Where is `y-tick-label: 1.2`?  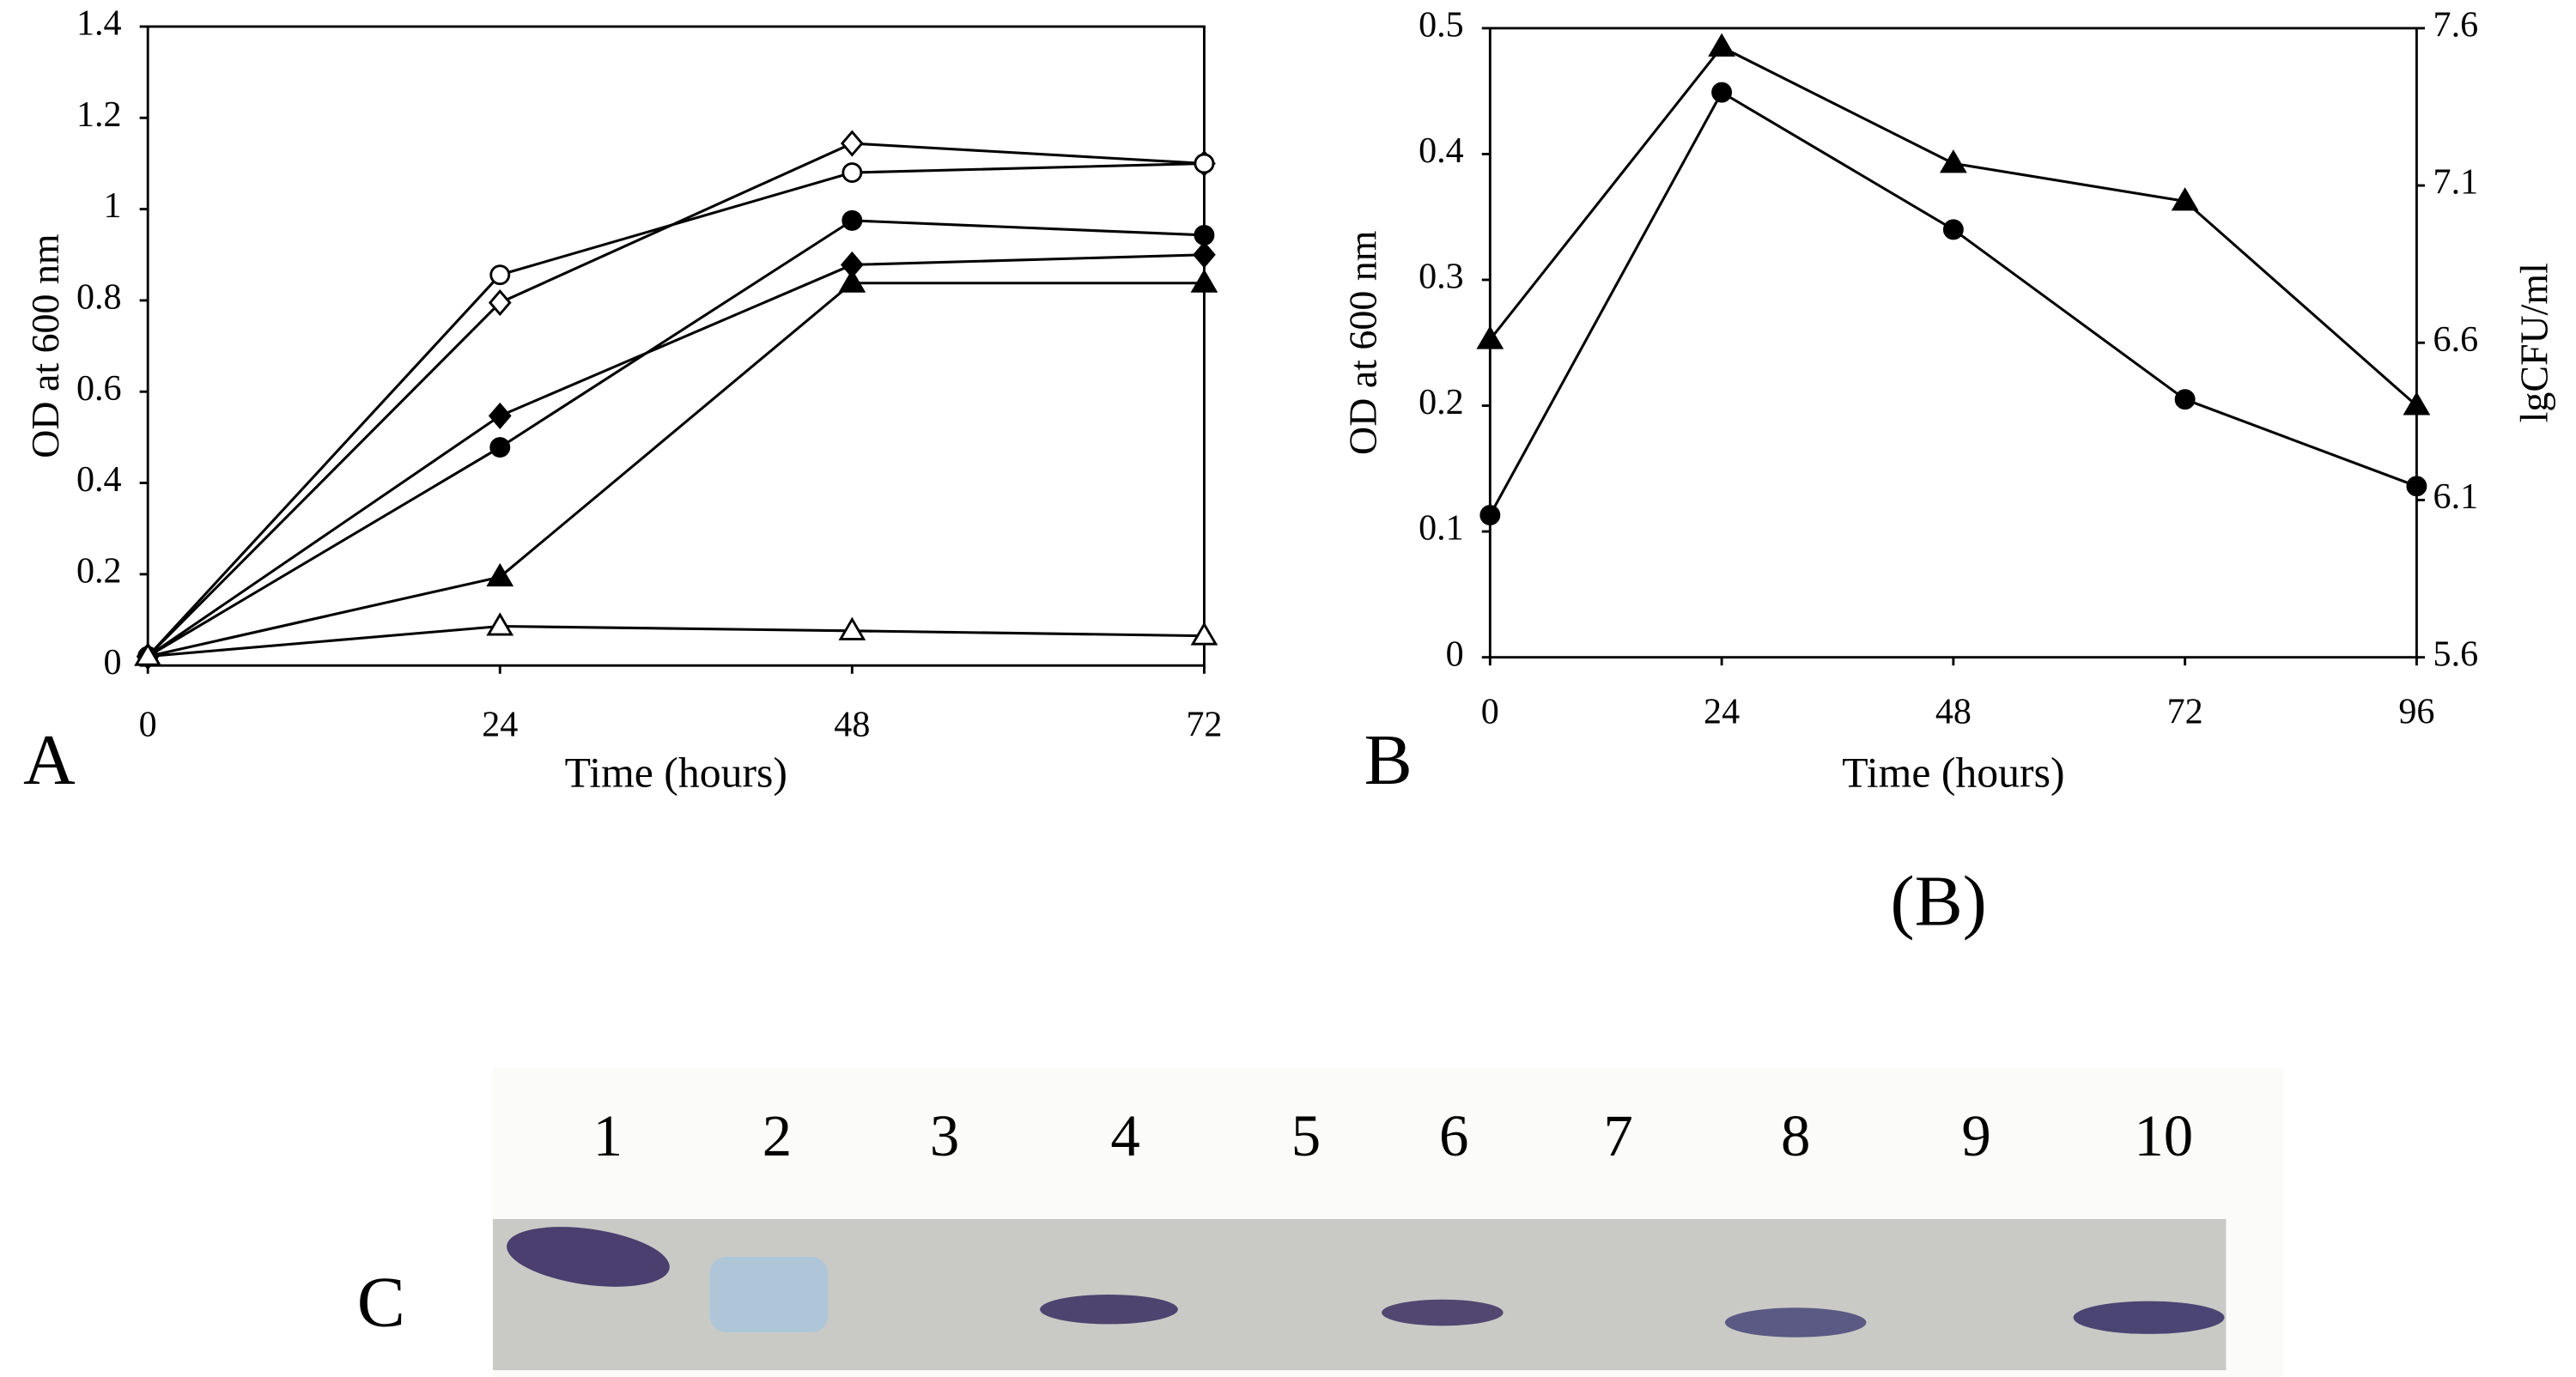 y-tick-label: 1.2 is located at coordinates (99, 115).